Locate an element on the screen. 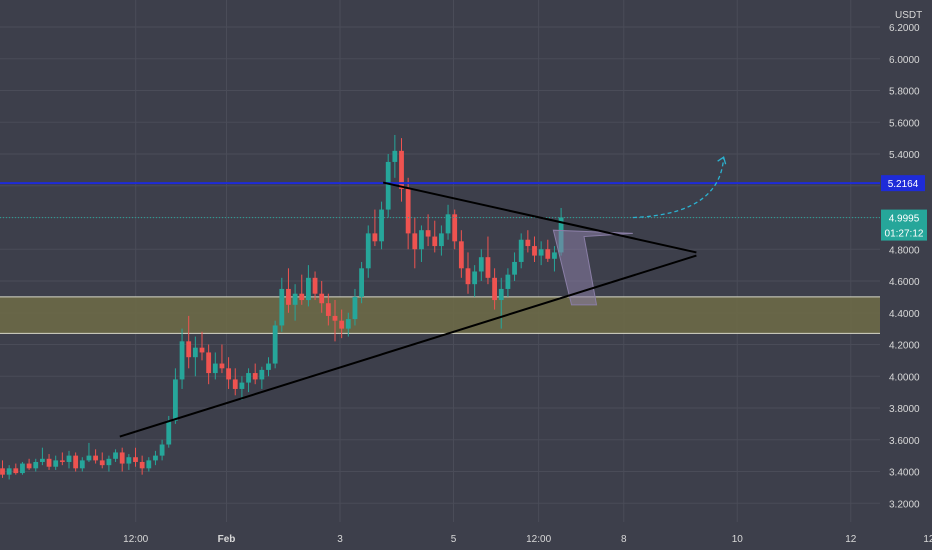  bar-countdown-label: 01:27:12 is located at coordinates (904, 234).